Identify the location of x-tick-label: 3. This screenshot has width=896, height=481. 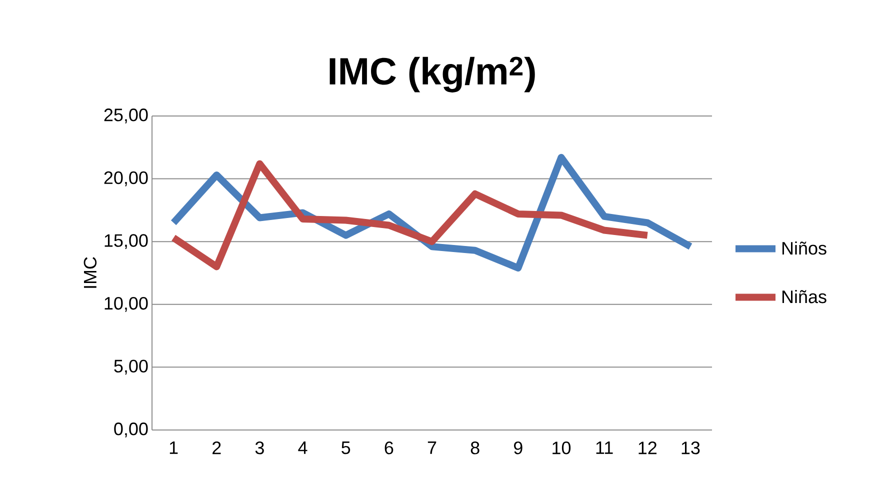
(259, 448).